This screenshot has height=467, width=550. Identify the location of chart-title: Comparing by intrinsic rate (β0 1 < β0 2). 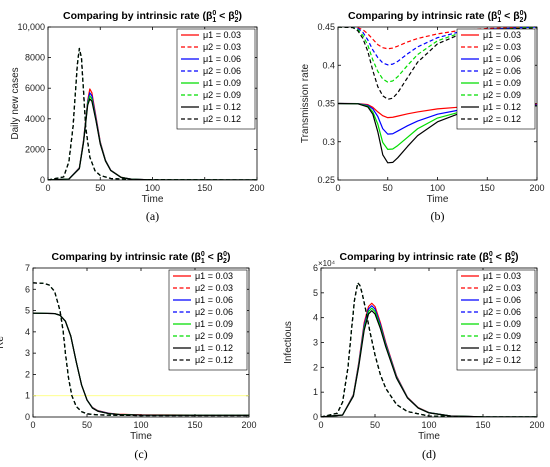
(141, 258).